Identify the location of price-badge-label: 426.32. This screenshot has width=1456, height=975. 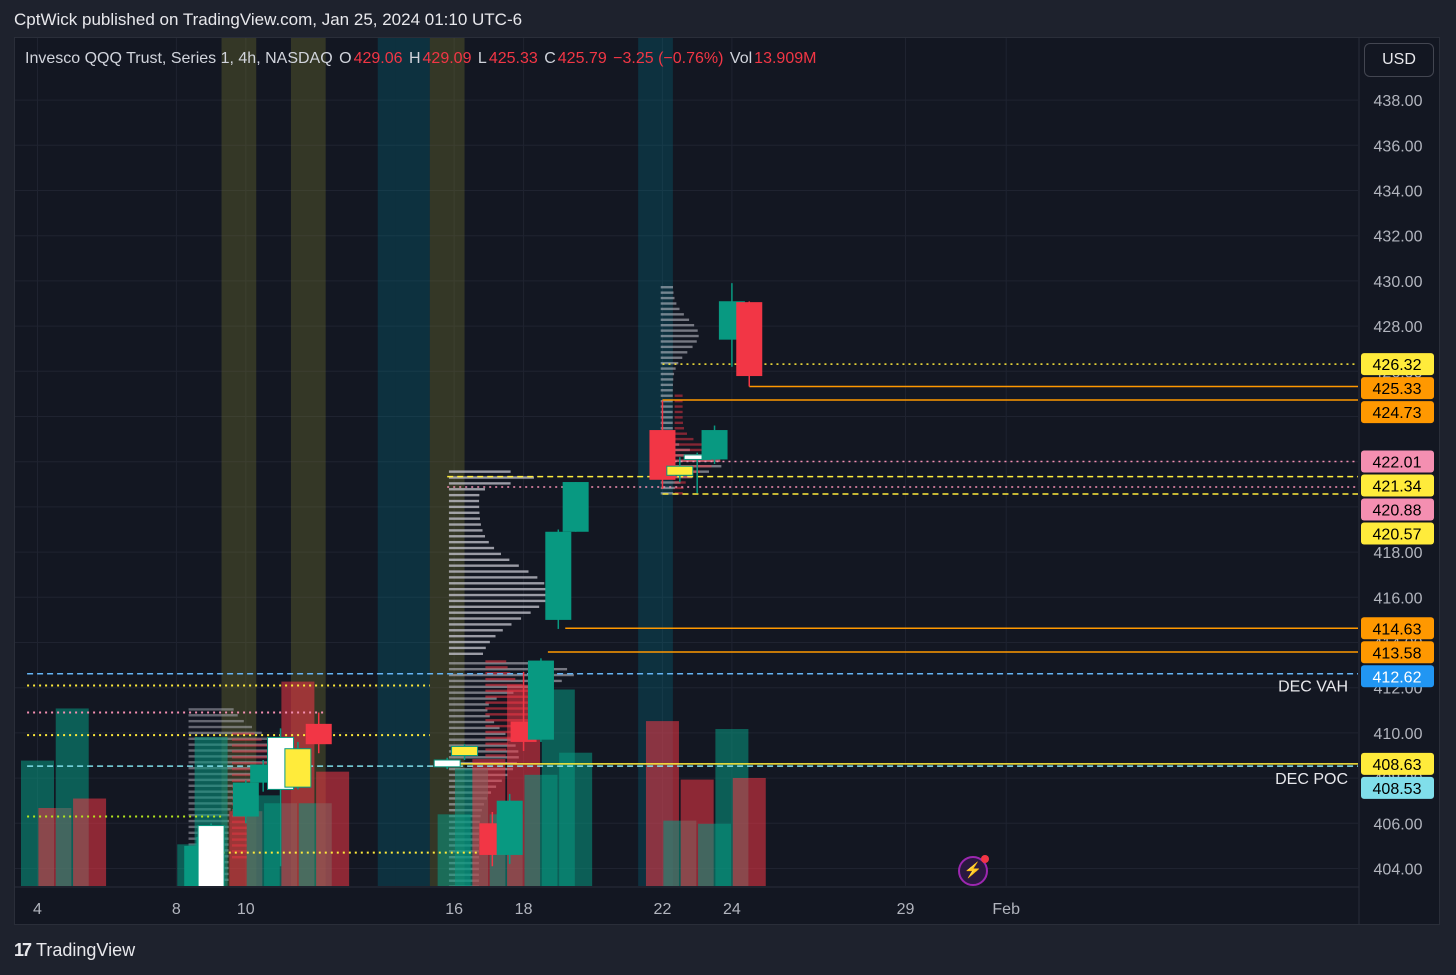
(1397, 365).